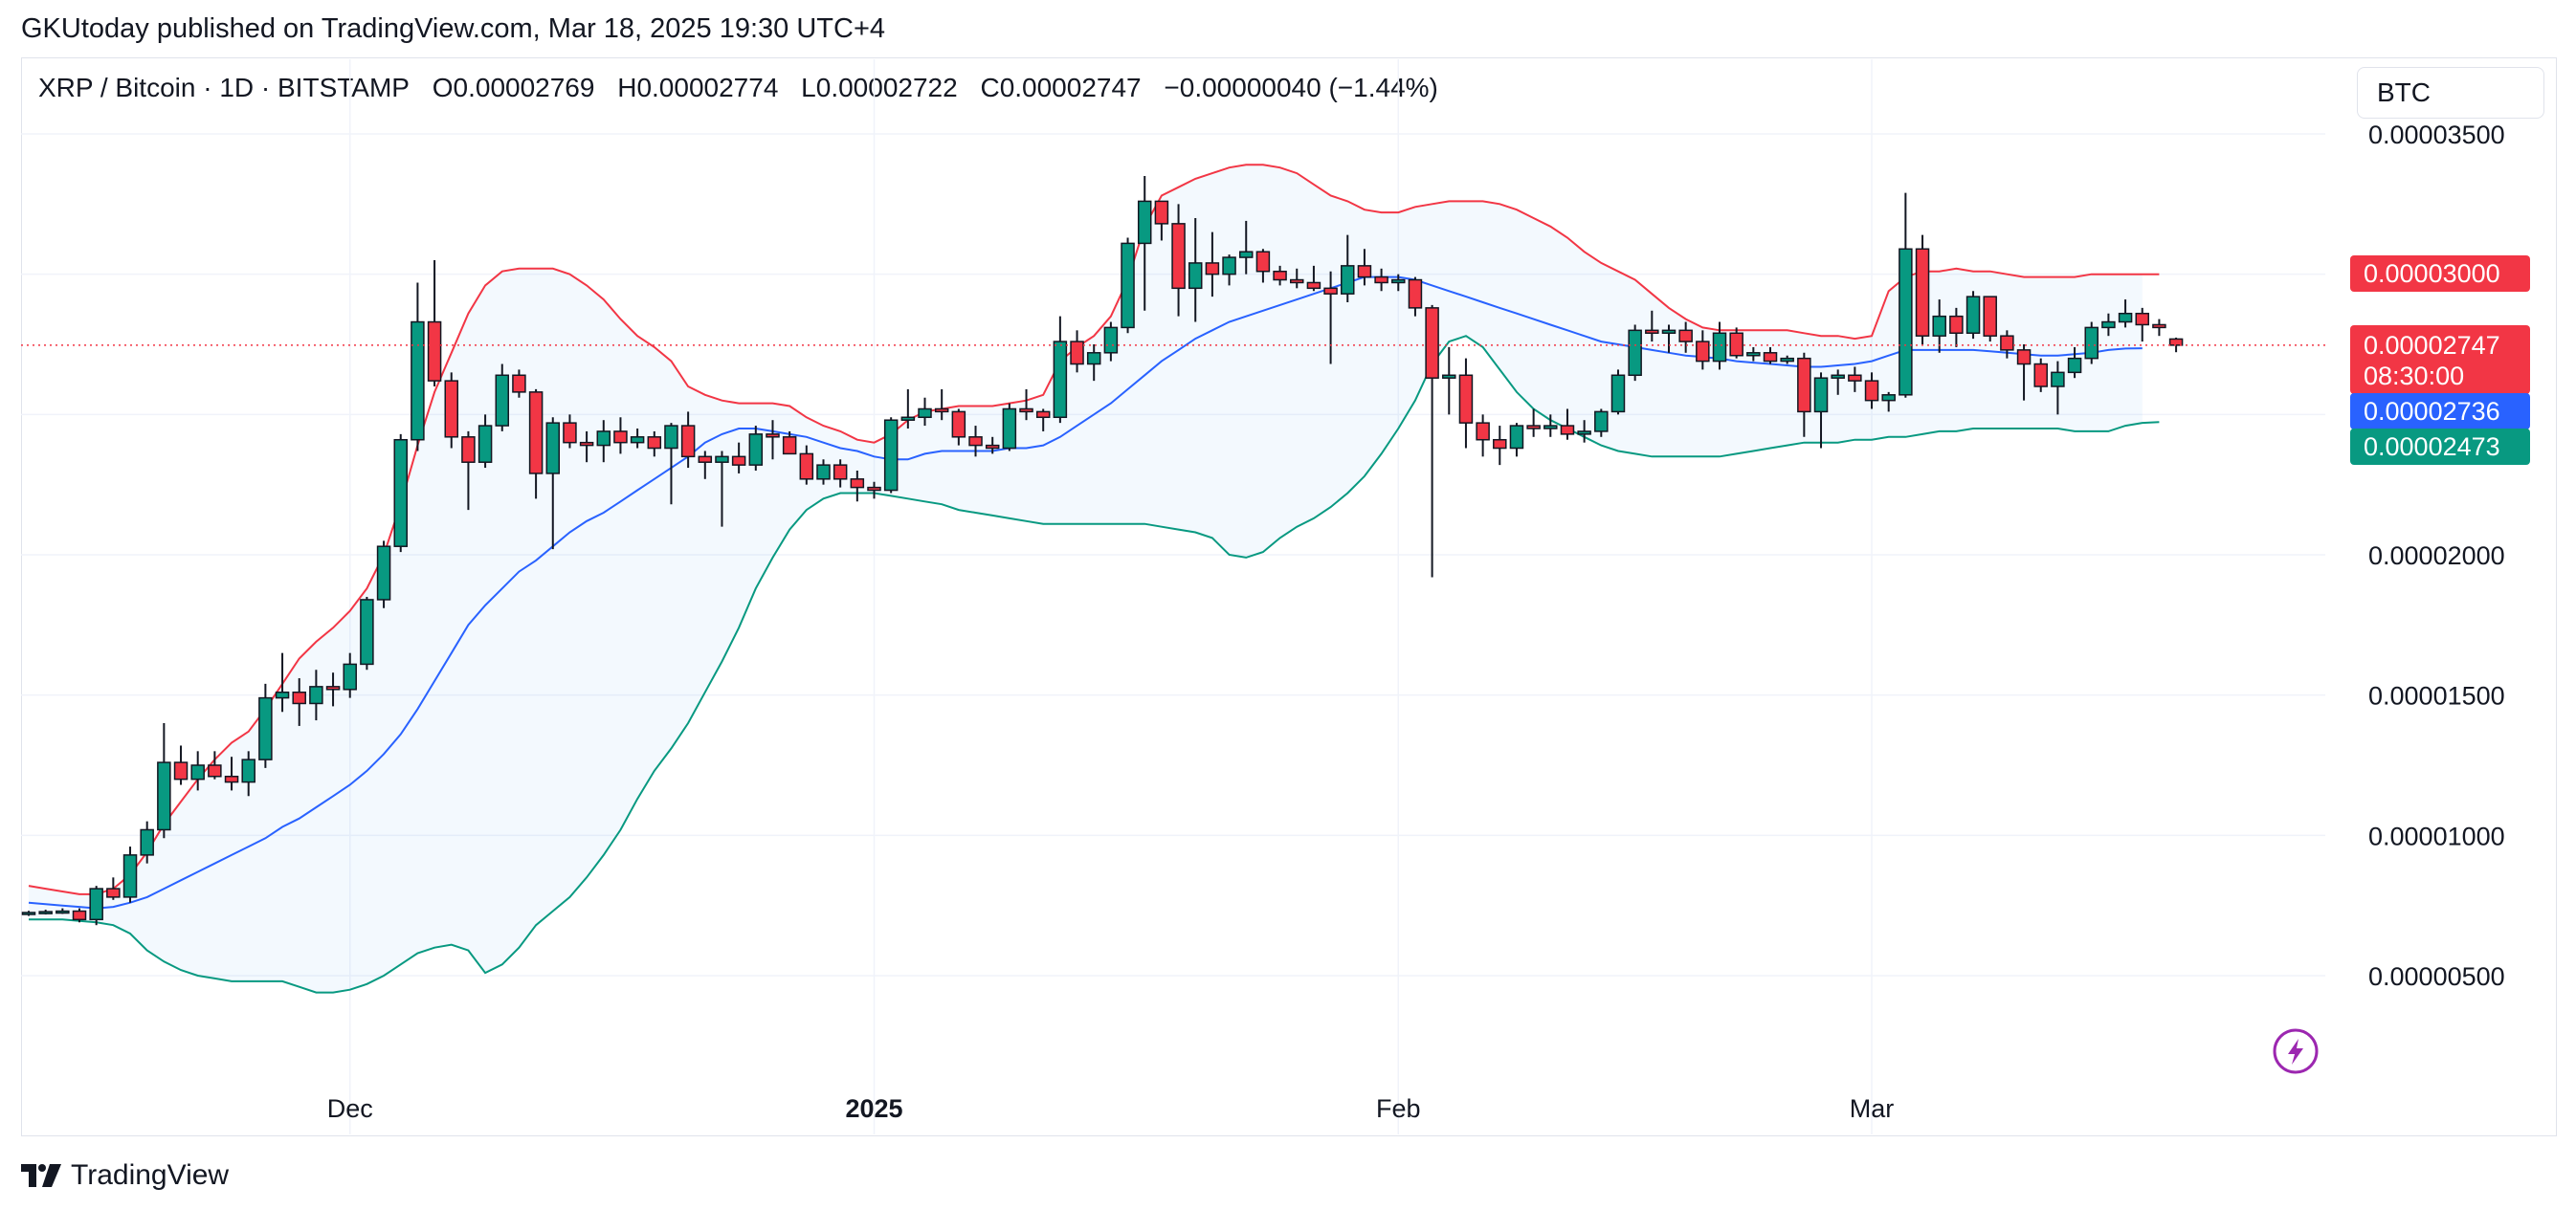 This screenshot has width=2576, height=1210. What do you see at coordinates (2296, 1051) in the screenshot?
I see `lightning-icon` at bounding box center [2296, 1051].